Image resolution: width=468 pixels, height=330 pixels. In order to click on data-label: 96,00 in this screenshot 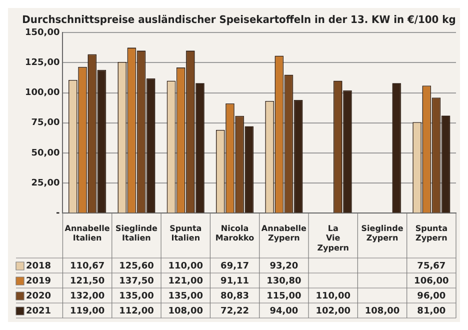, I will do `click(431, 296)`.